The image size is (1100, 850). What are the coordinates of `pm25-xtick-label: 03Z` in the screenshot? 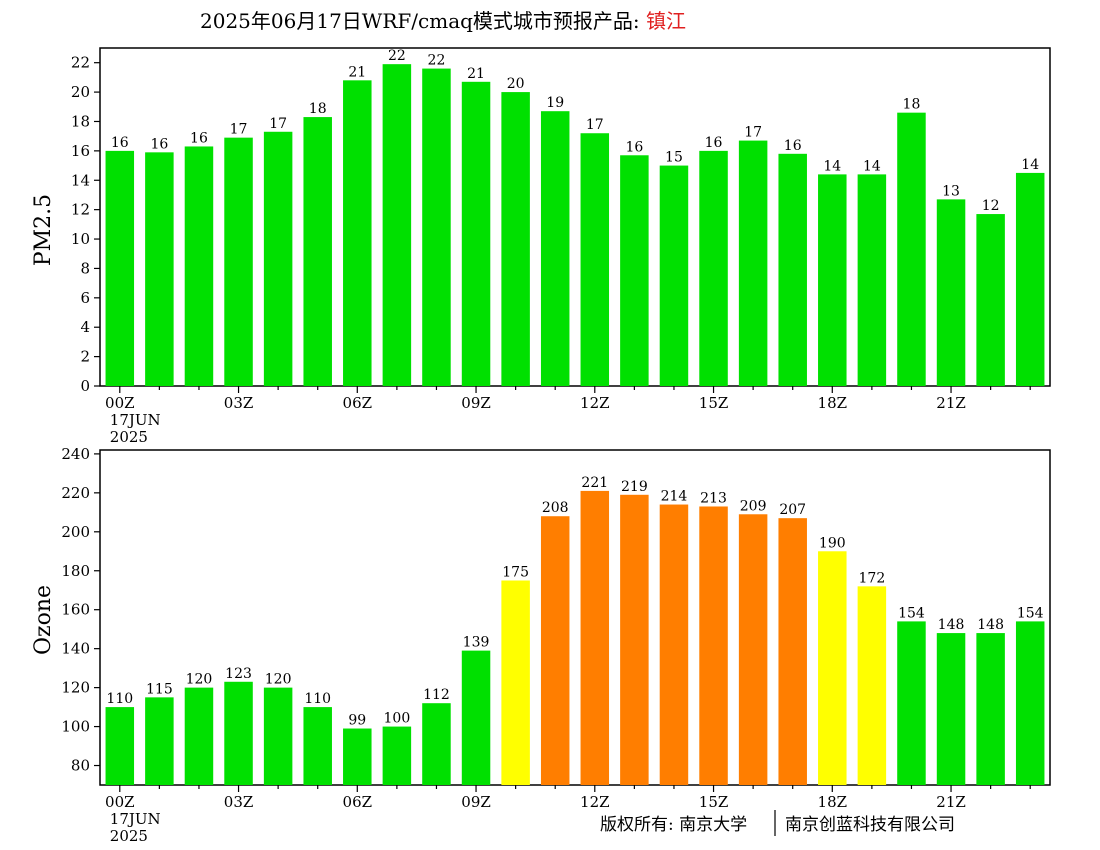 It's located at (239, 403).